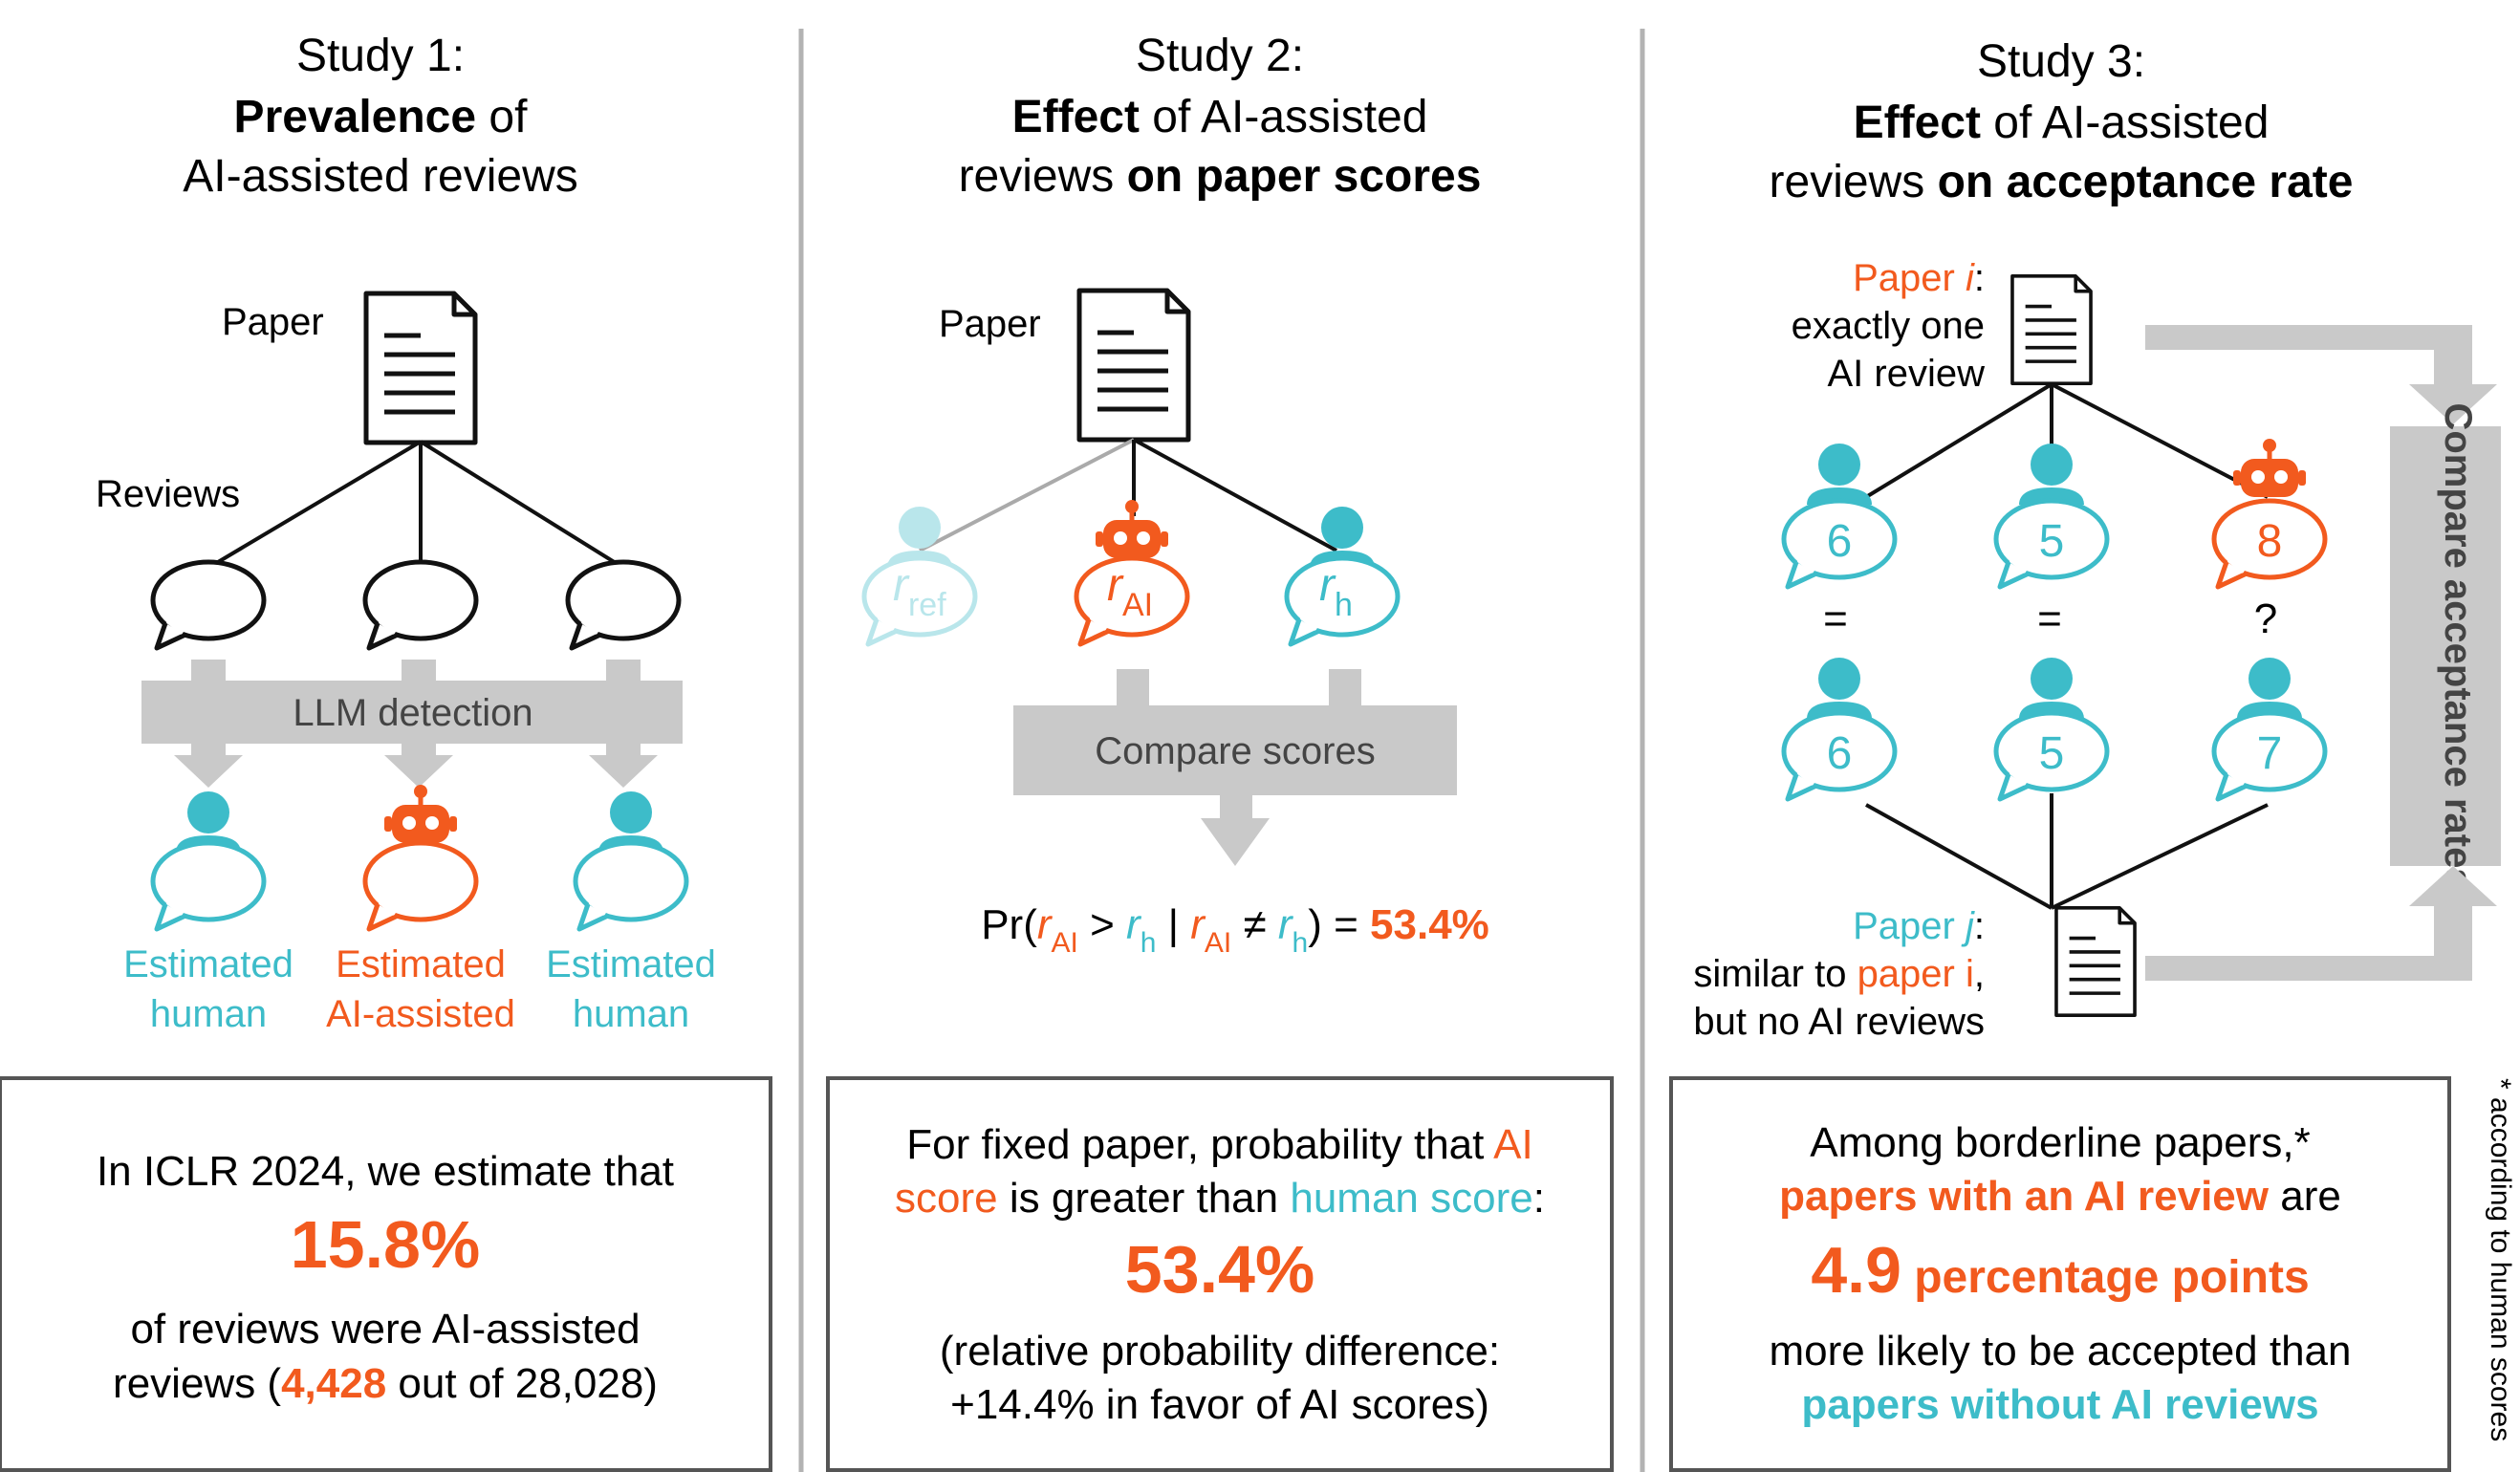  I want to click on study2-result-box, so click(1220, 1274).